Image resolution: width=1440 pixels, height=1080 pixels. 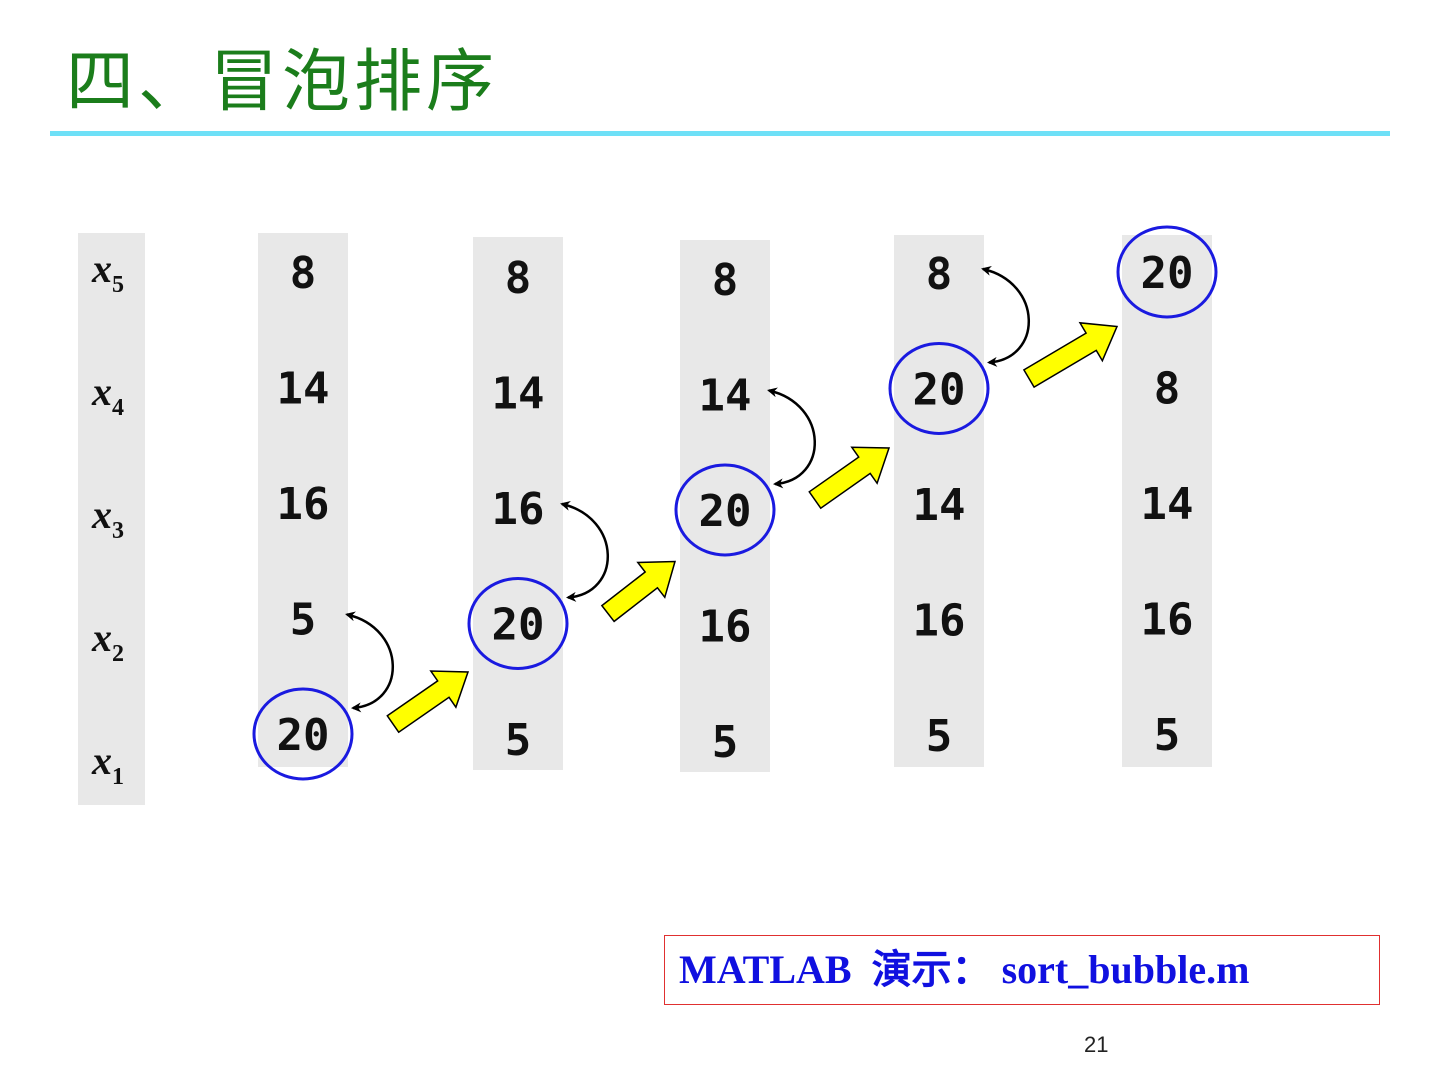 I want to click on matlab-demo-box: MATLAB 演示： sort_bubble.m, so click(x=1022, y=970).